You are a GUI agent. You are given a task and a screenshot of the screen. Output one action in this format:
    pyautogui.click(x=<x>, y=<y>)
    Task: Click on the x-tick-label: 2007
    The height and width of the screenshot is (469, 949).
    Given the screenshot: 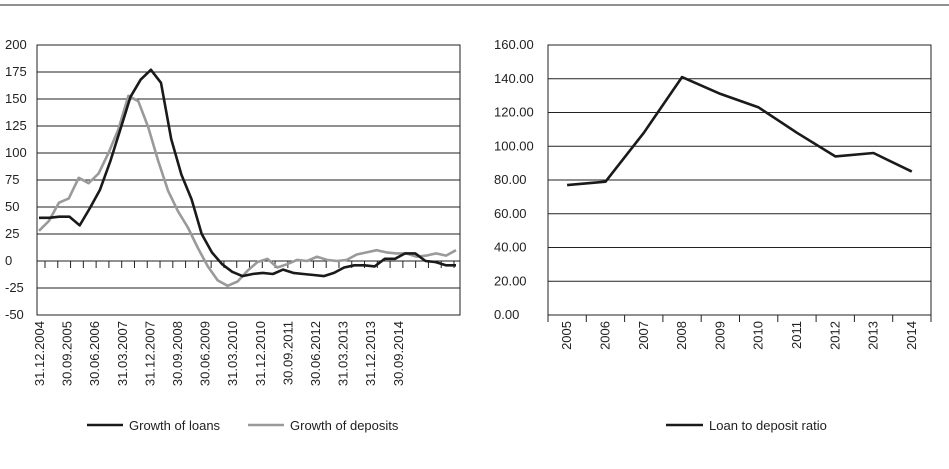 What is the action you would take?
    pyautogui.click(x=643, y=335)
    